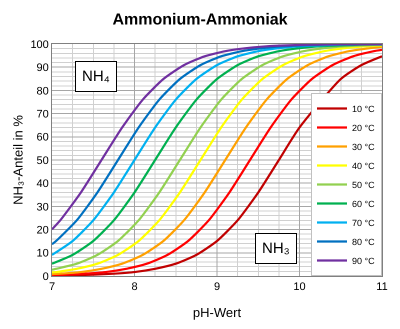 This screenshot has width=400, height=329. Describe the element at coordinates (39, 44) in the screenshot. I see `y-tick-label: 100` at that location.